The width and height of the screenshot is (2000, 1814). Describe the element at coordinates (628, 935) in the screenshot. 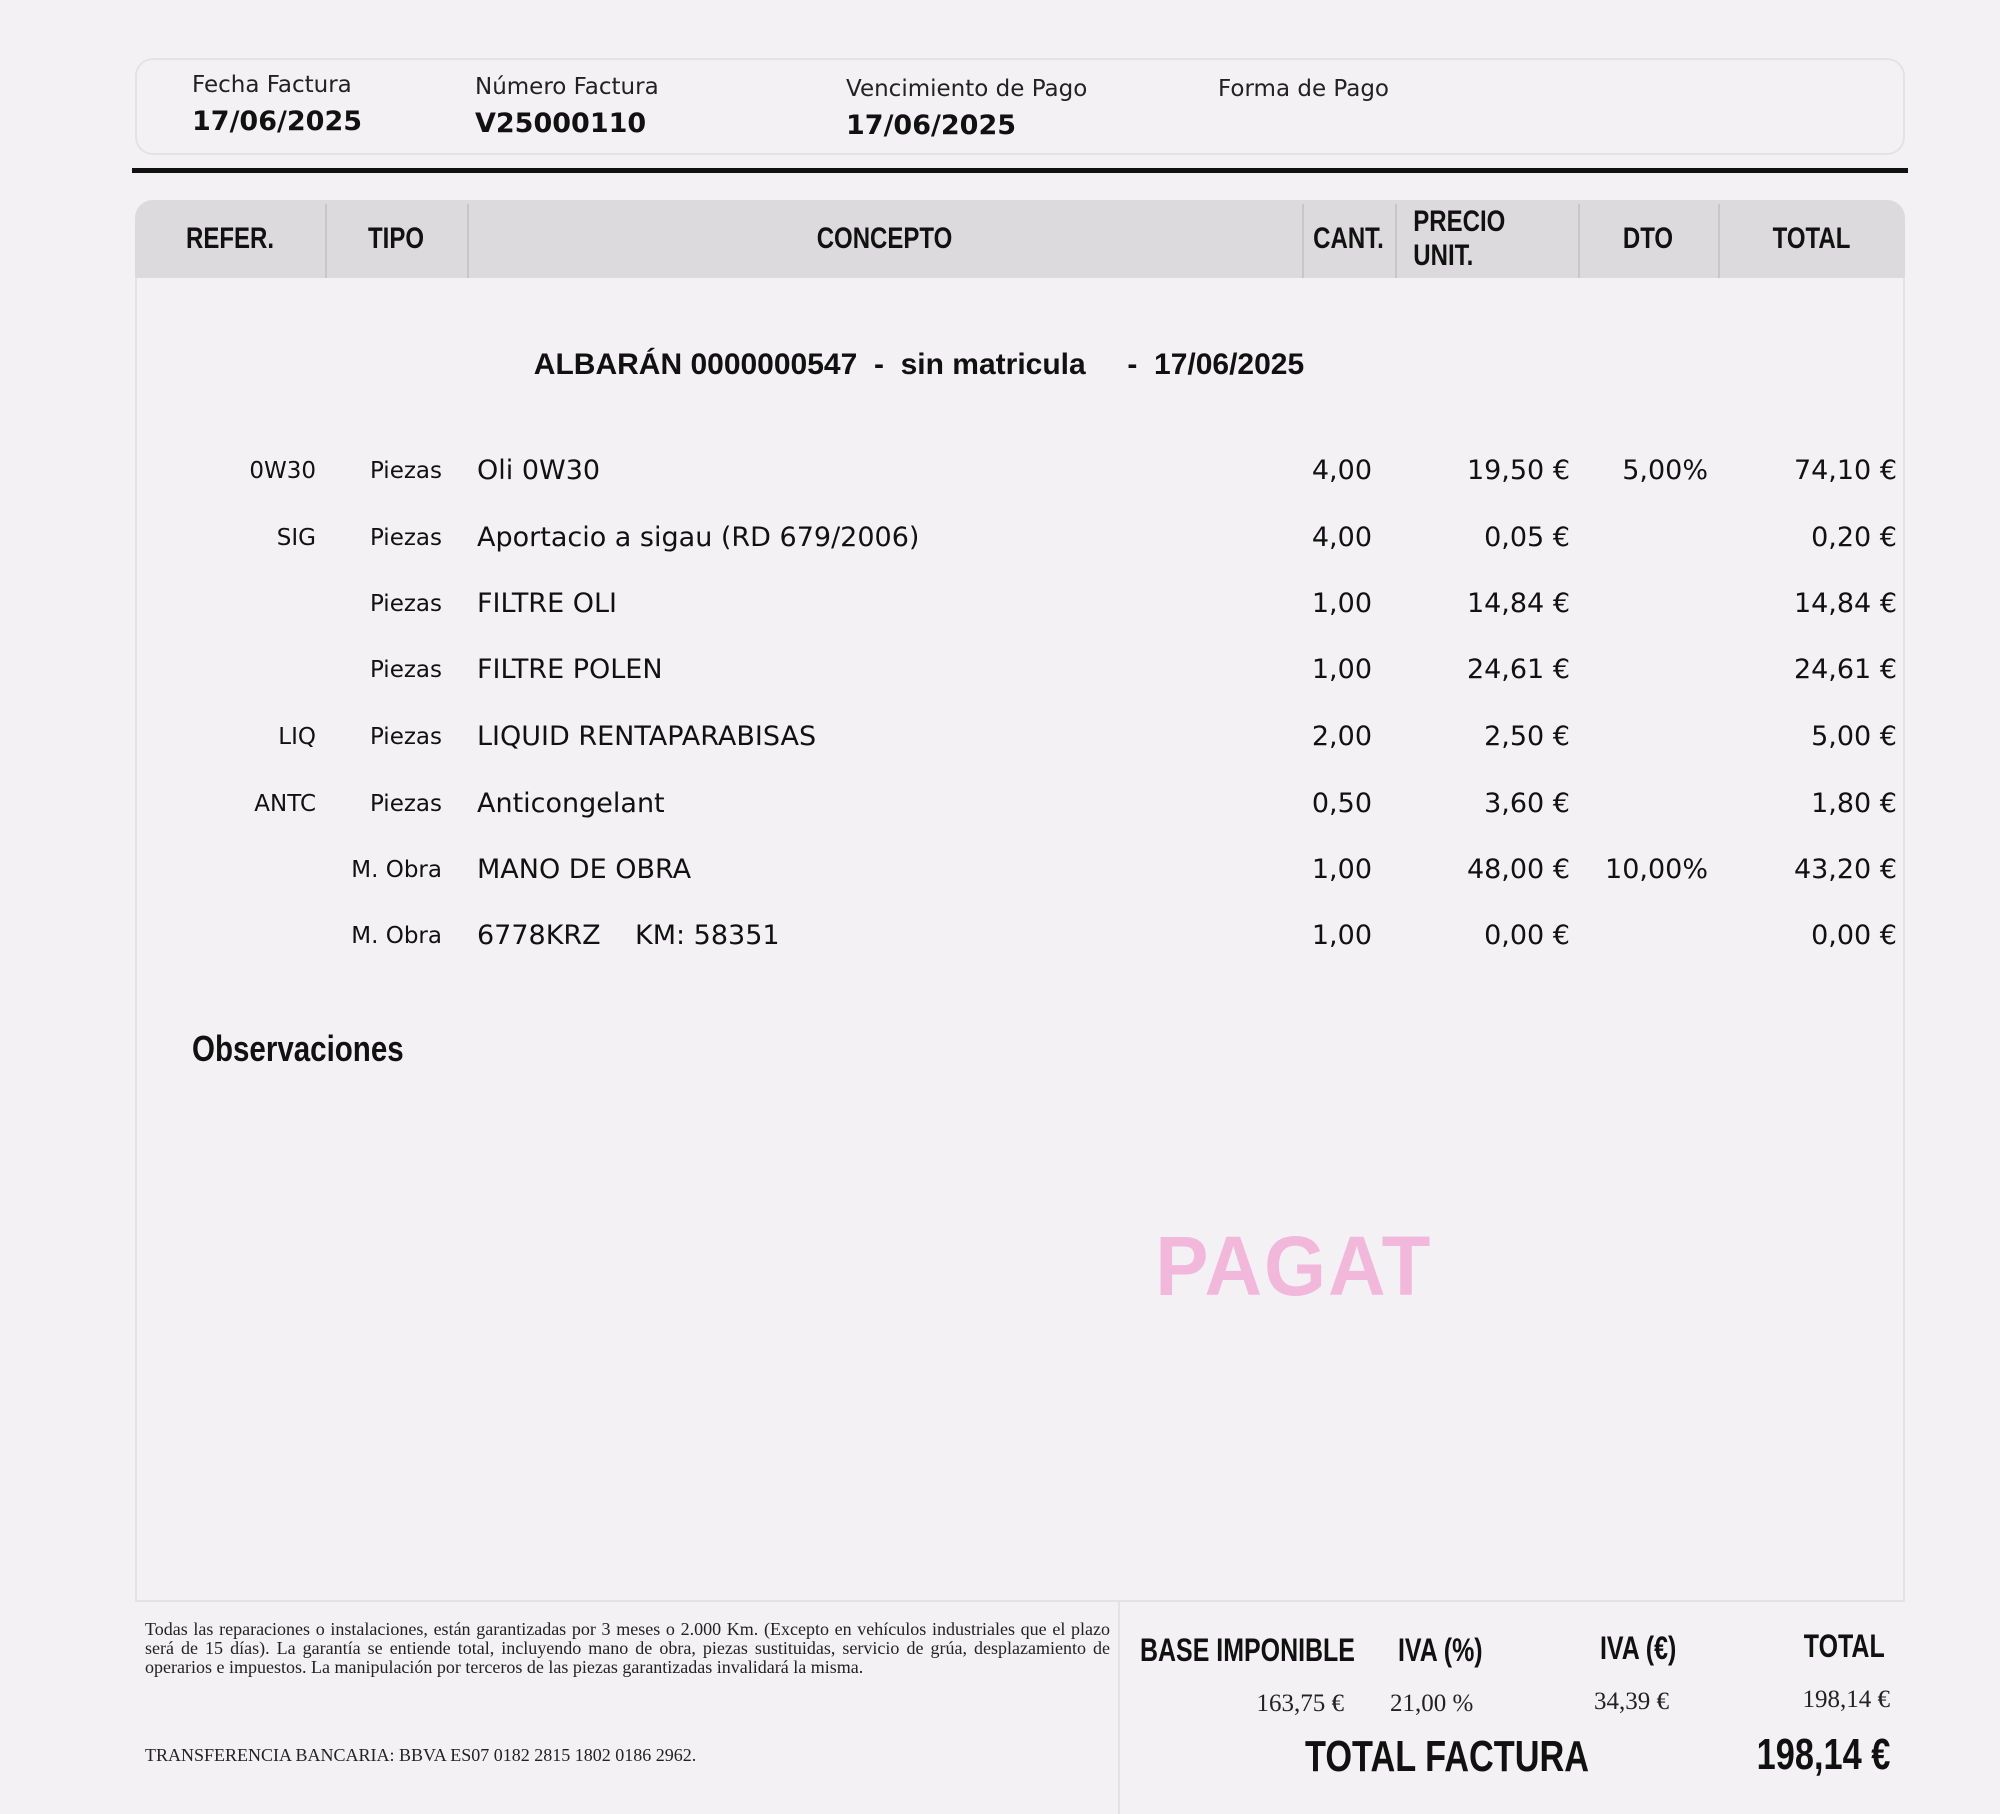

I see `row-concepto: 6778KRZ KM: 58351` at that location.